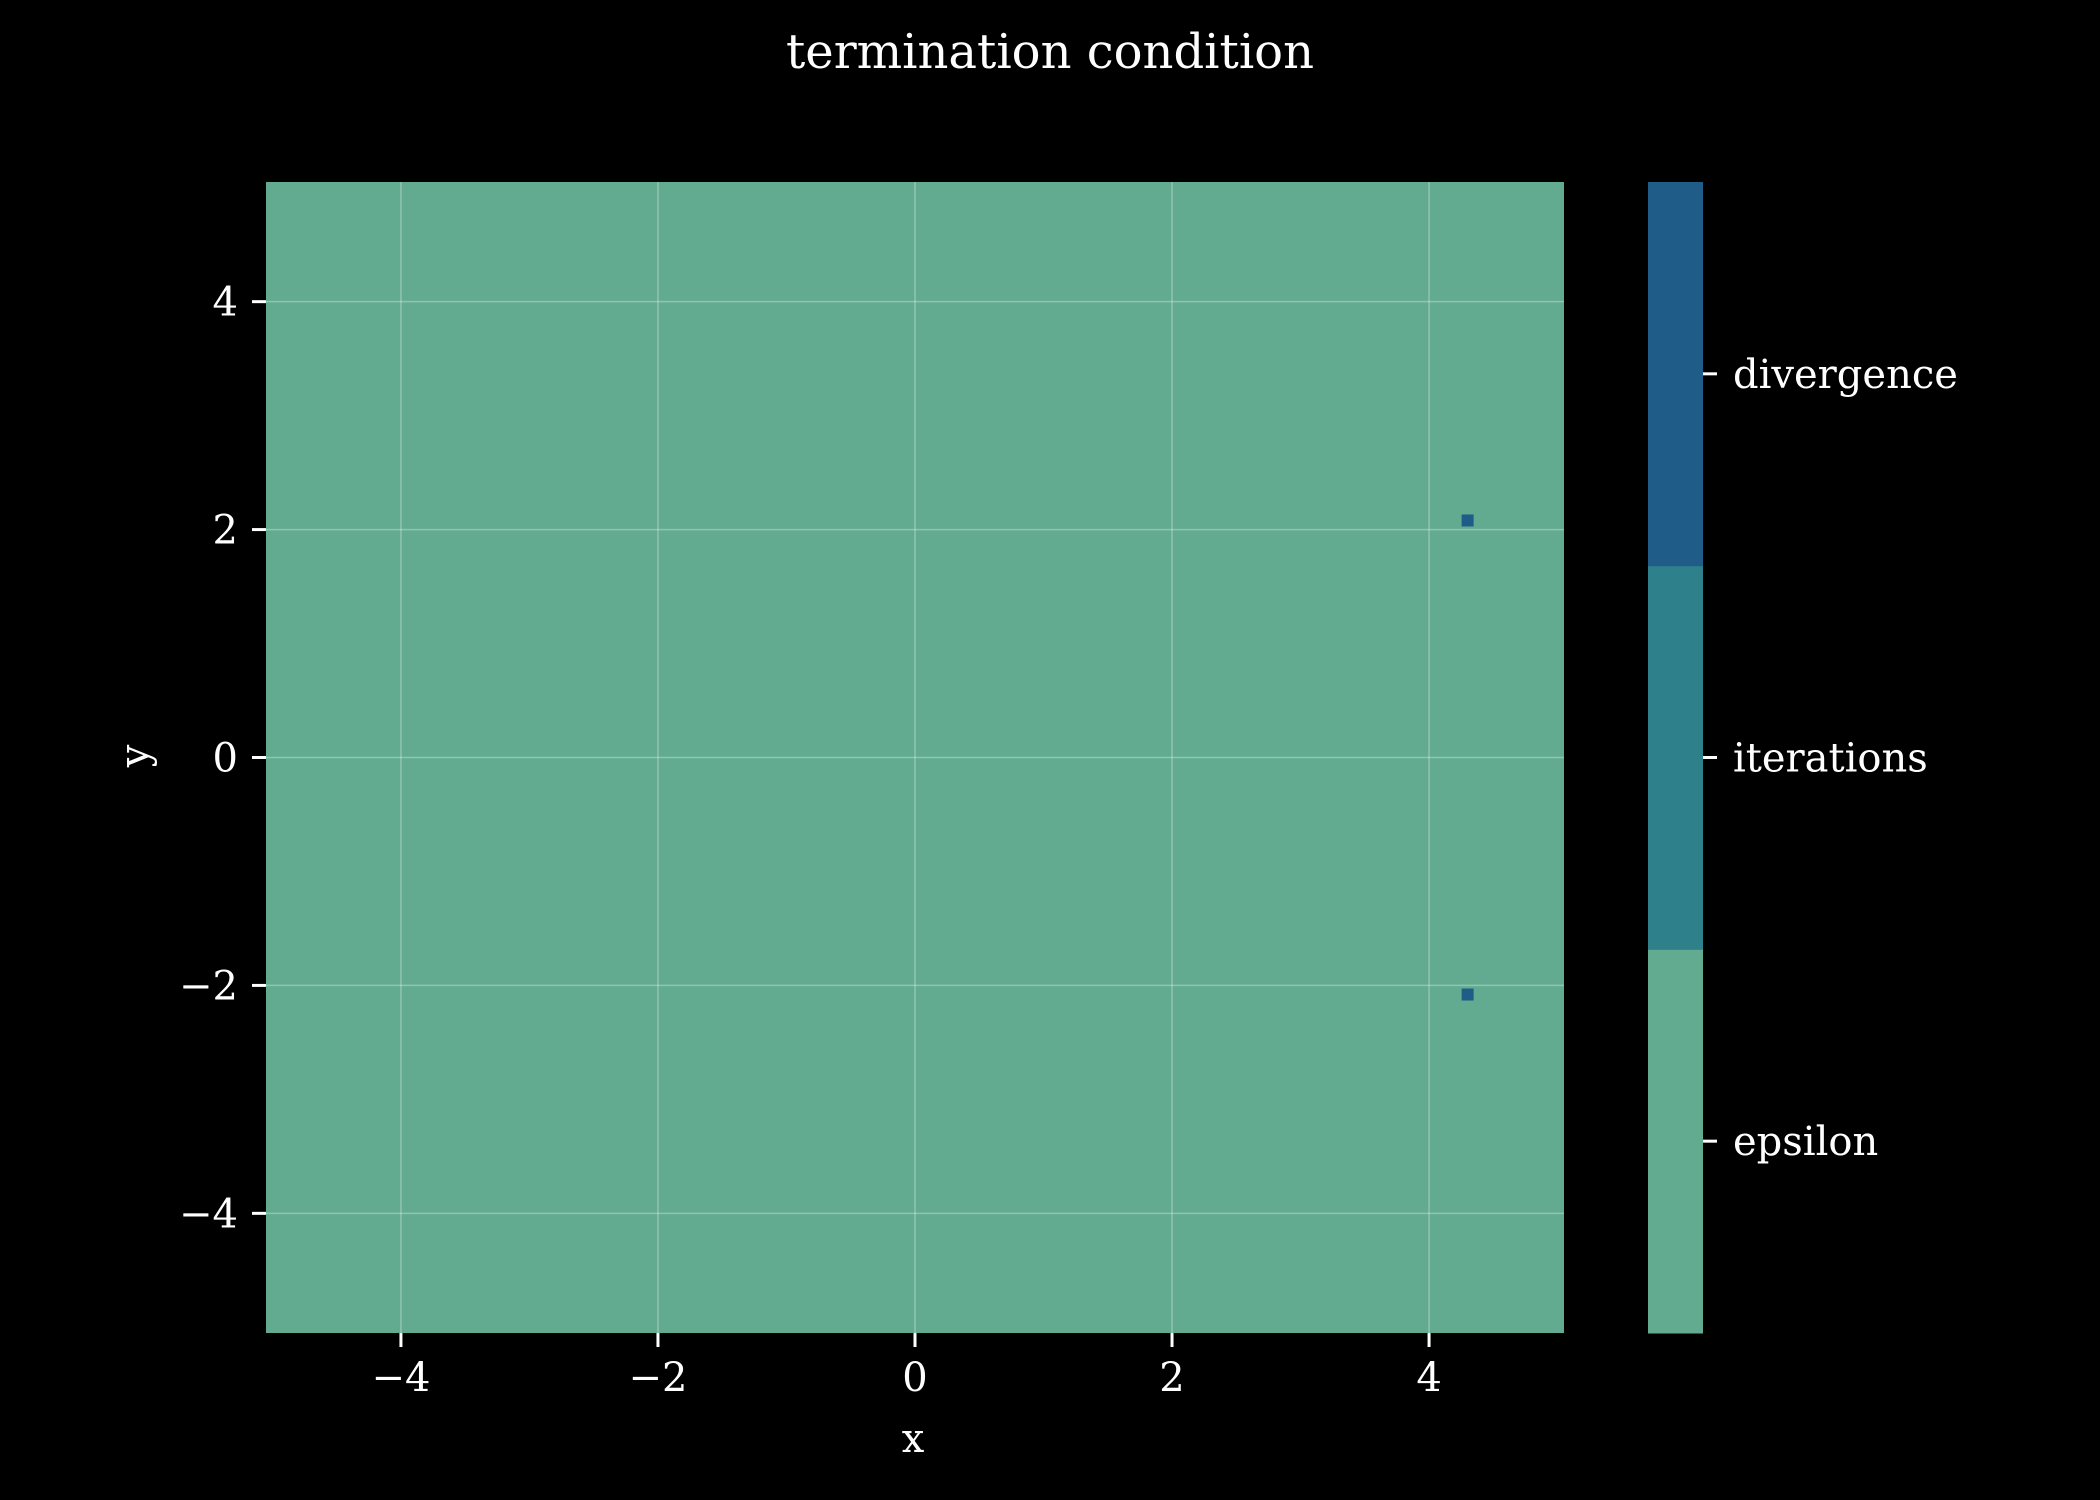 The width and height of the screenshot is (2100, 1500). Describe the element at coordinates (914, 1378) in the screenshot. I see `x-tick-label: 0` at that location.